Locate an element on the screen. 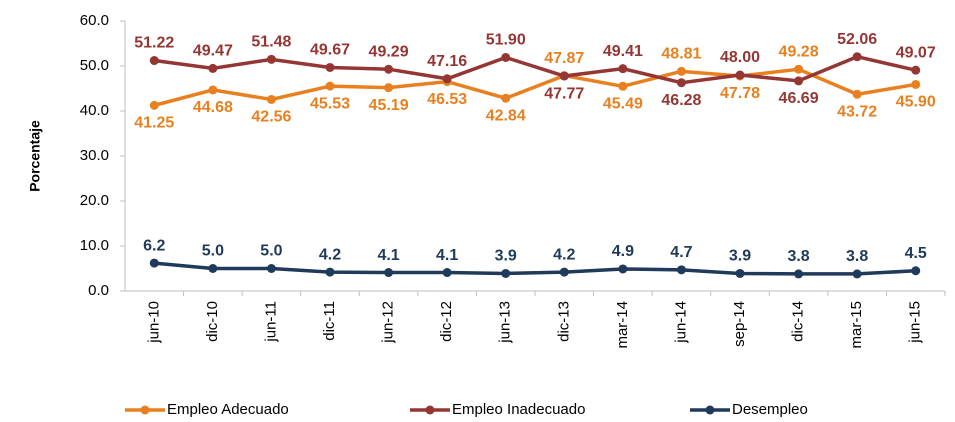 The image size is (955, 422). x-tick-label: sep-14 is located at coordinates (739, 324).